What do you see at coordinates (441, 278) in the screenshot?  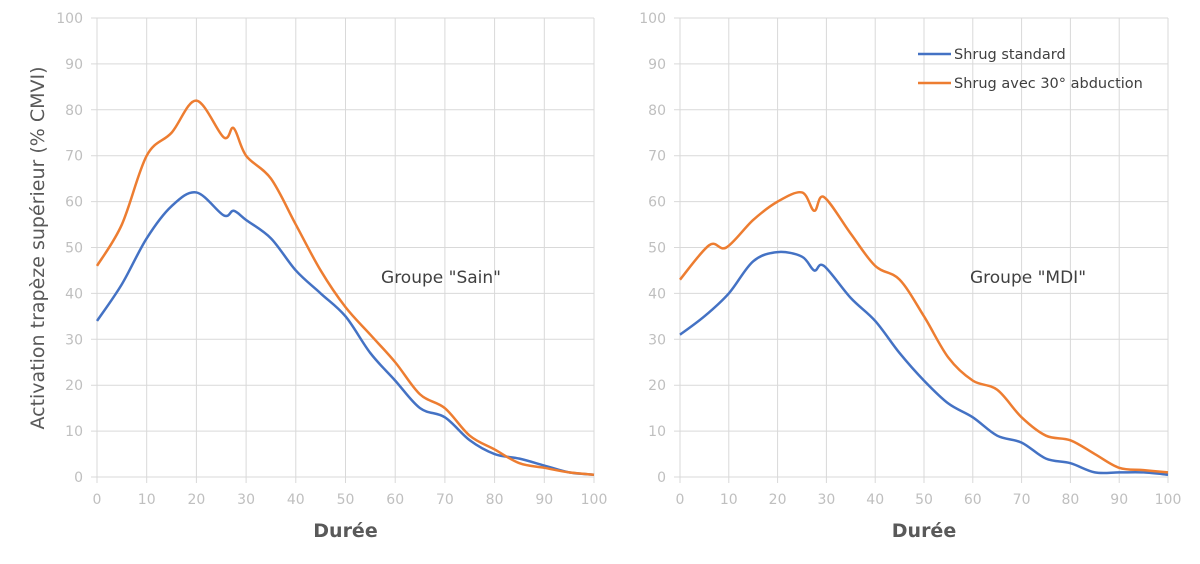 I see `group-annotation: Groupe "Sain"` at bounding box center [441, 278].